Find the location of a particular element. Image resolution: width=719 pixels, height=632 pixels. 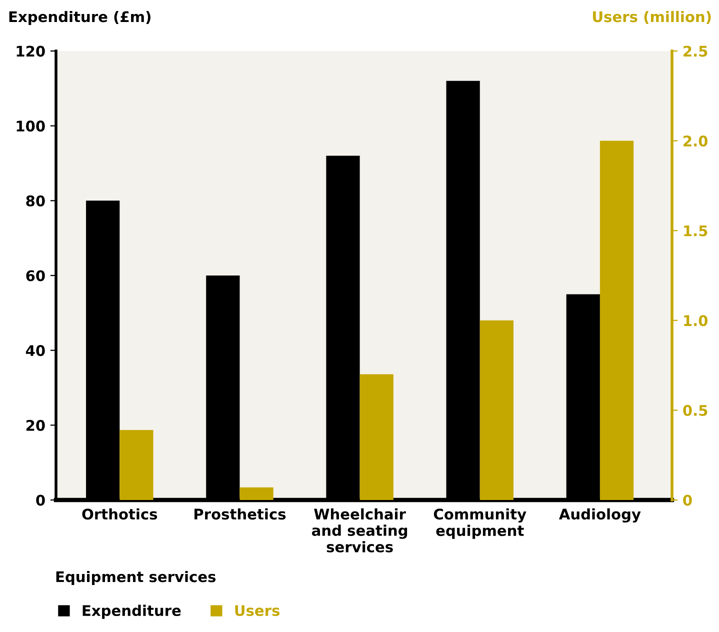

x-tick-label: Wheelchair and seating services is located at coordinates (360, 530).